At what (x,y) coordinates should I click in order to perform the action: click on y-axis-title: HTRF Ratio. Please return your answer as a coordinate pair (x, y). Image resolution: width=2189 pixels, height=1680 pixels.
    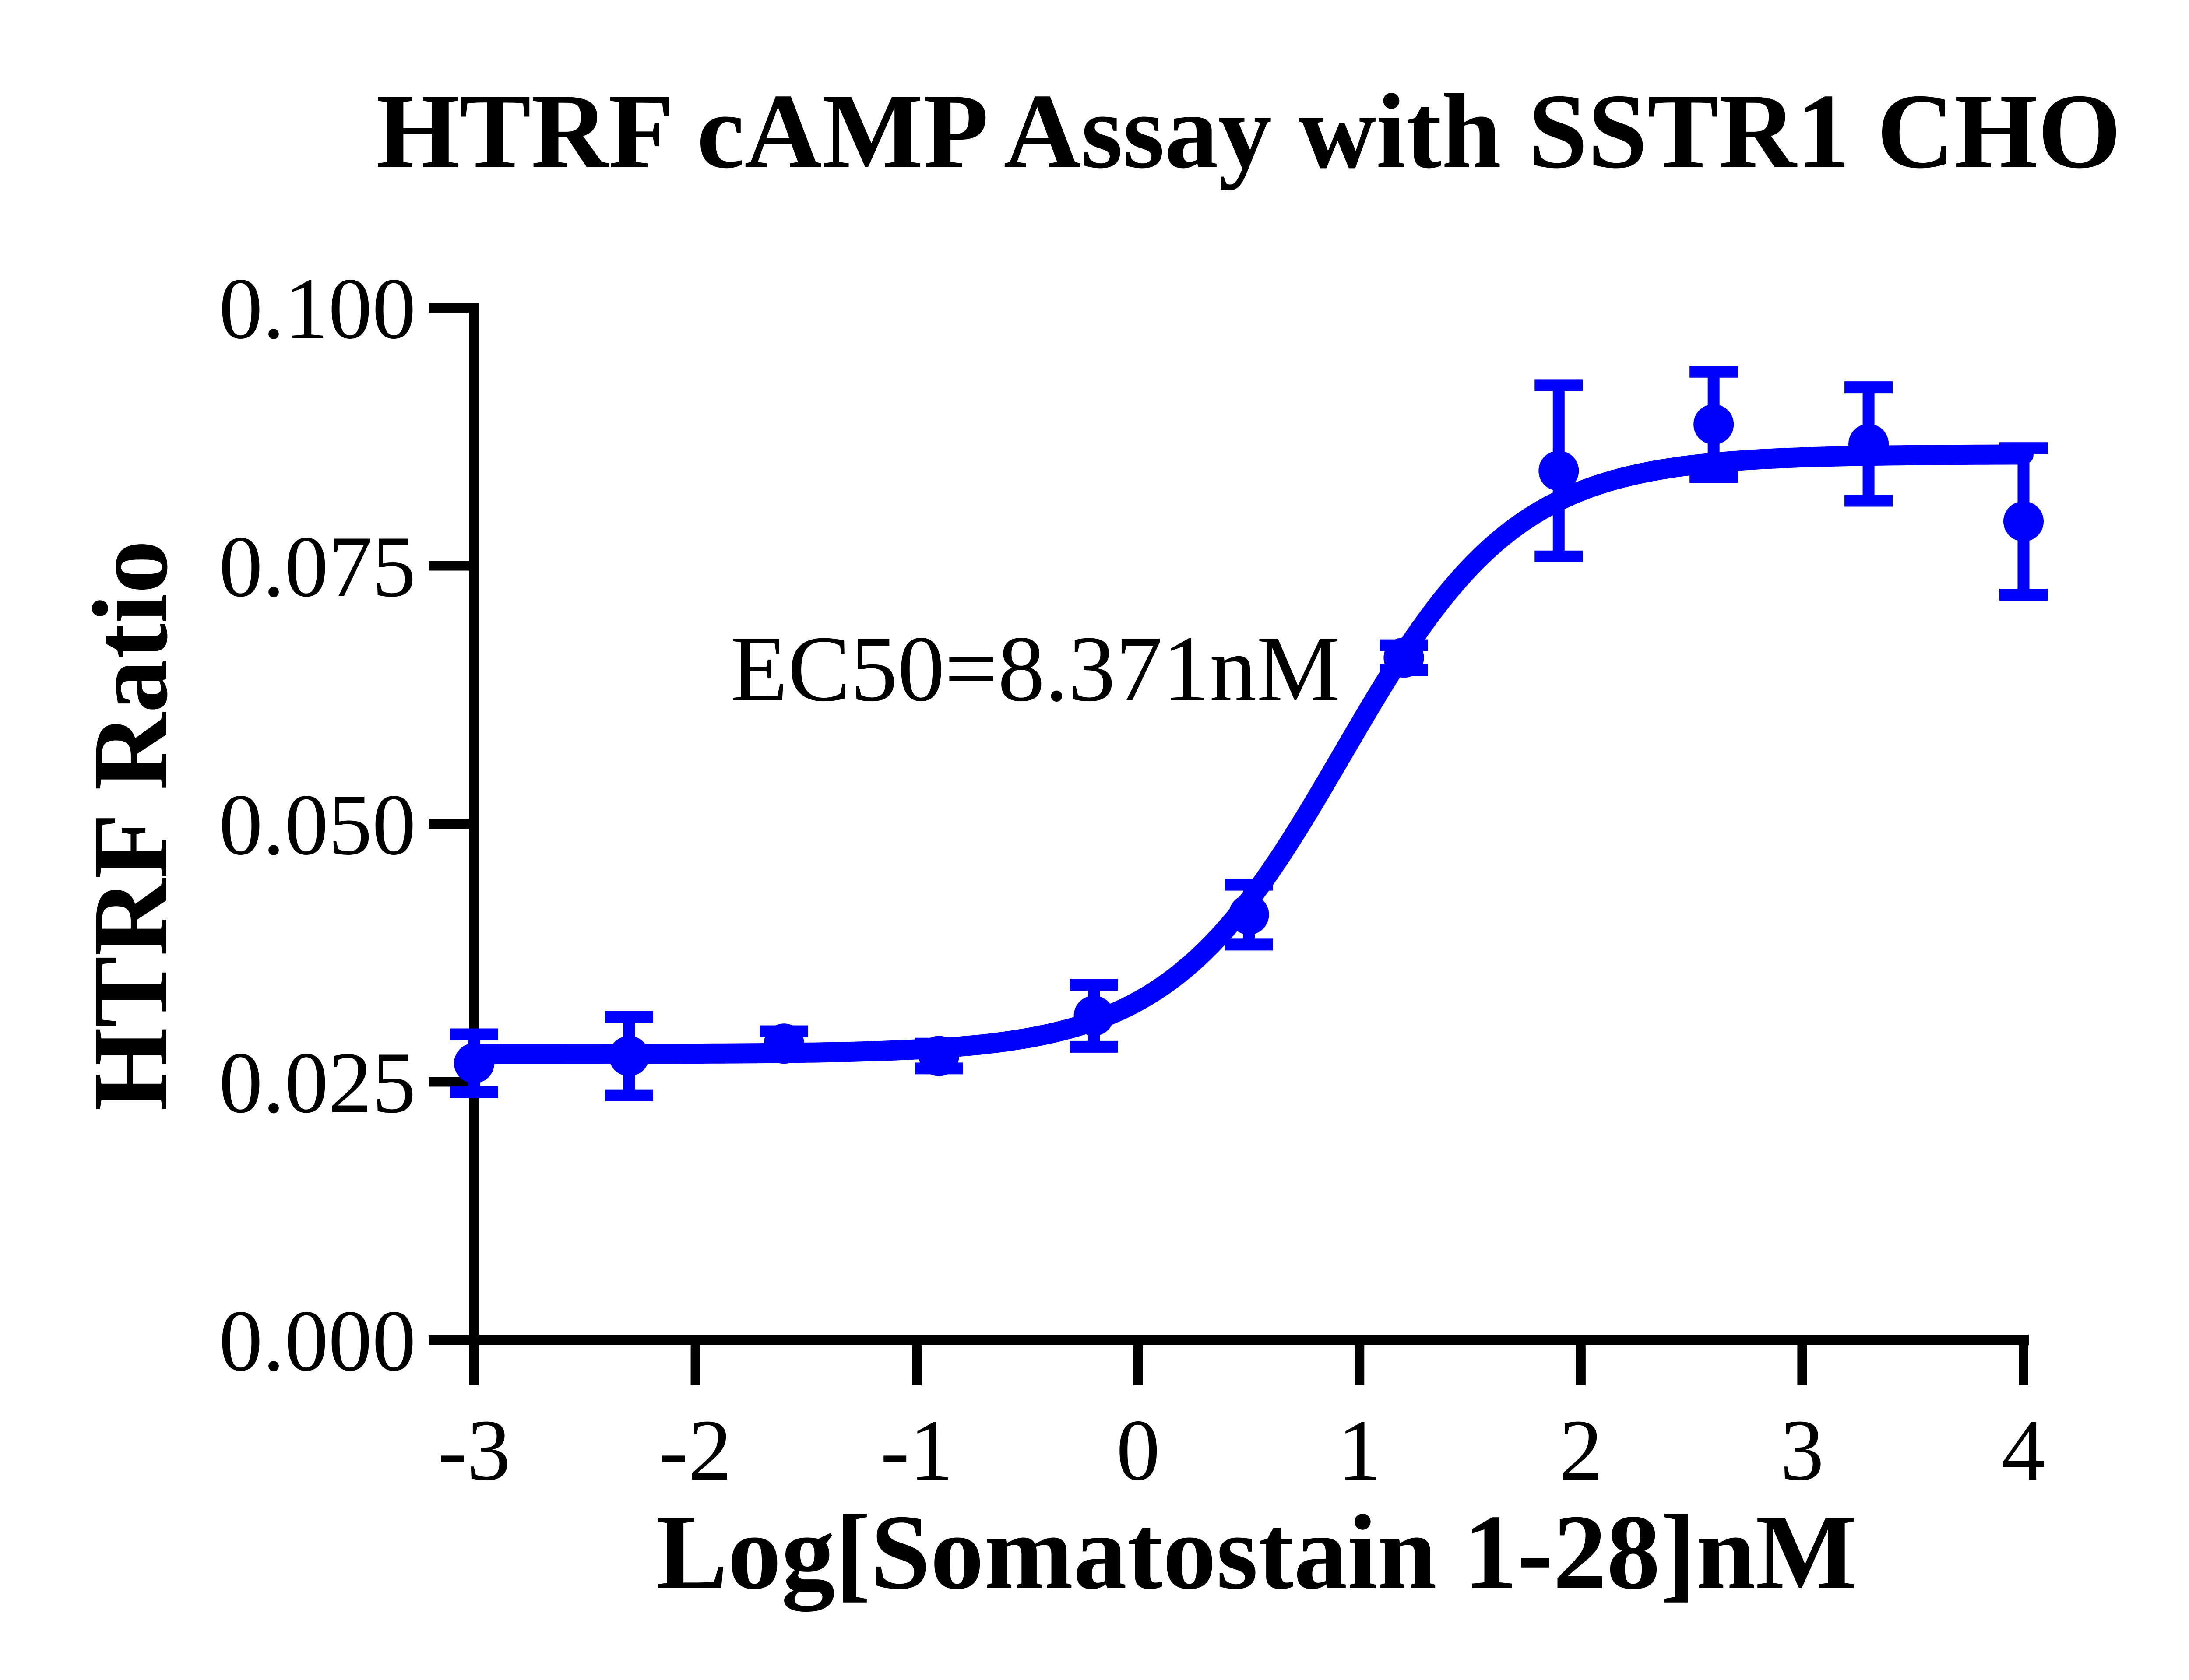
    Looking at the image, I should click on (131, 825).